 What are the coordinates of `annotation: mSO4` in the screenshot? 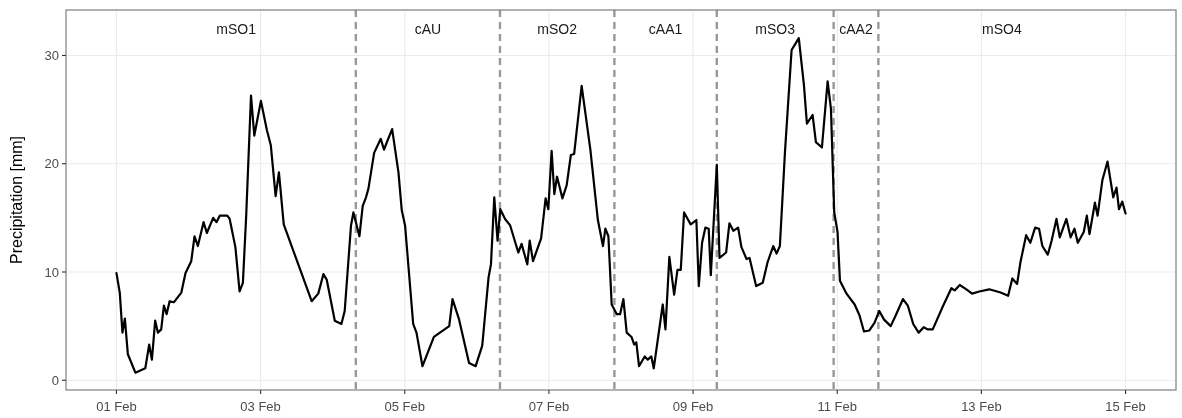 It's located at (1002, 28).